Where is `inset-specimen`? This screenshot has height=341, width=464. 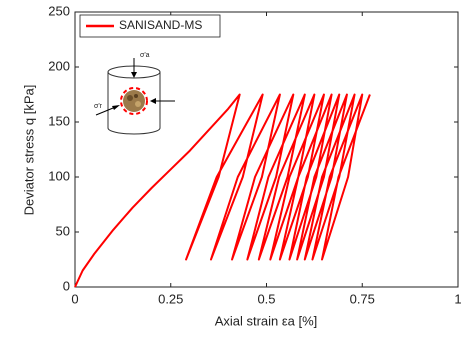 inset-specimen is located at coordinates (135, 96).